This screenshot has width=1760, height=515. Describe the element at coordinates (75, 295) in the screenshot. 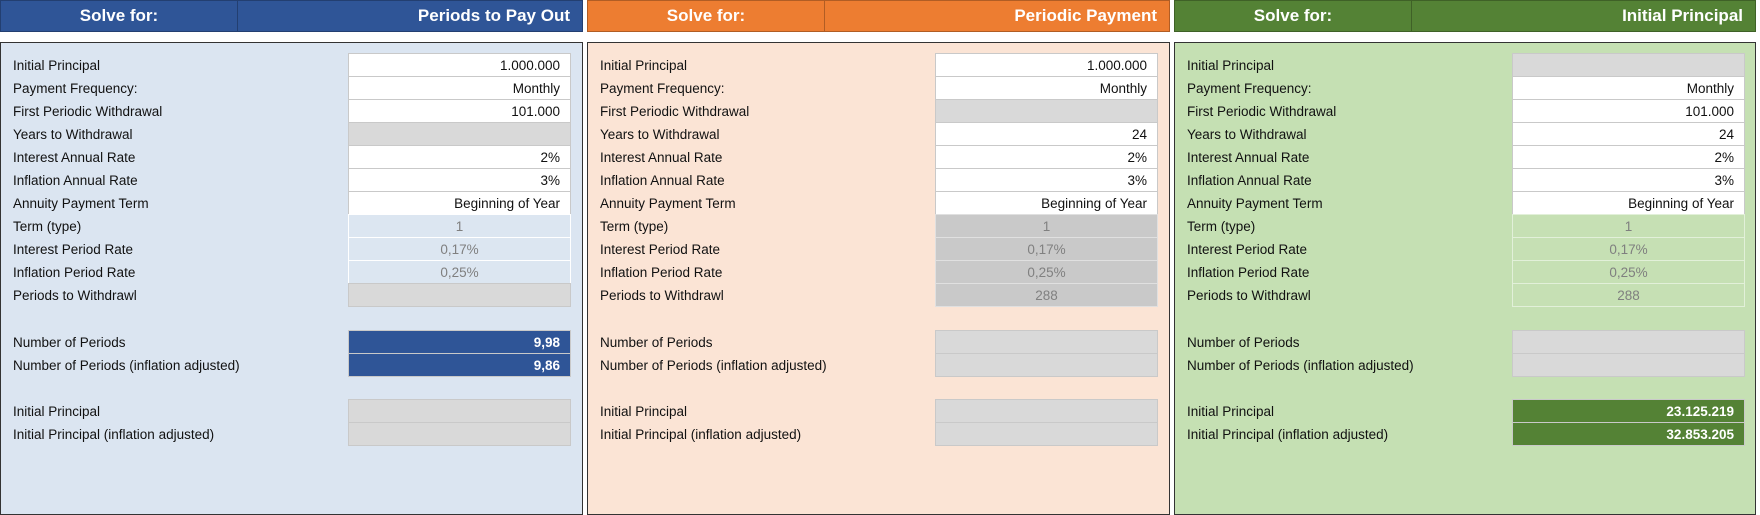

I see `field-label: Periods to Withdrawl` at that location.